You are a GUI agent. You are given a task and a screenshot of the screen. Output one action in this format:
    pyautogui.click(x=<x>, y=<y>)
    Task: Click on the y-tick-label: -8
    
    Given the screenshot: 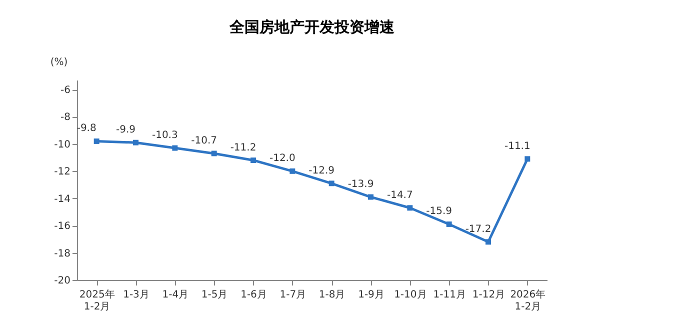 What is the action you would take?
    pyautogui.click(x=65, y=118)
    